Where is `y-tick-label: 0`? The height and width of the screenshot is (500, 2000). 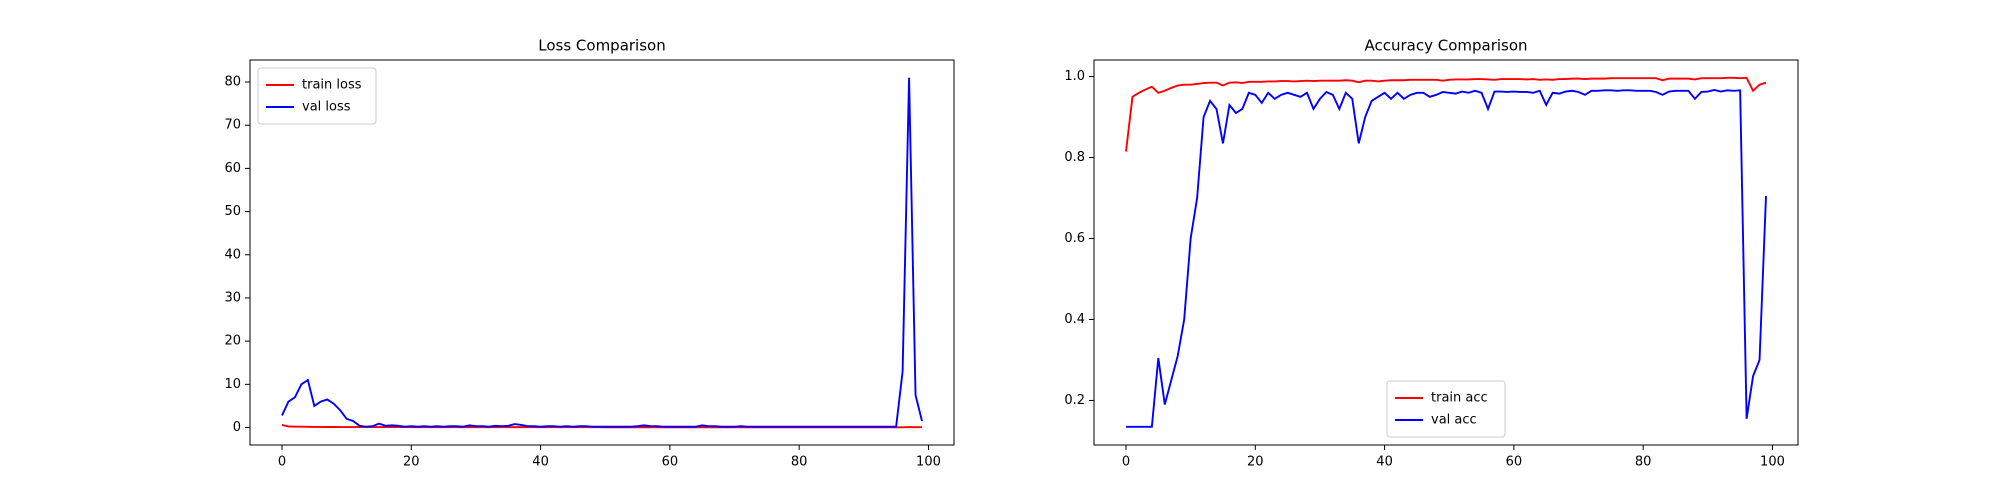
y-tick-label: 0 is located at coordinates (237, 427).